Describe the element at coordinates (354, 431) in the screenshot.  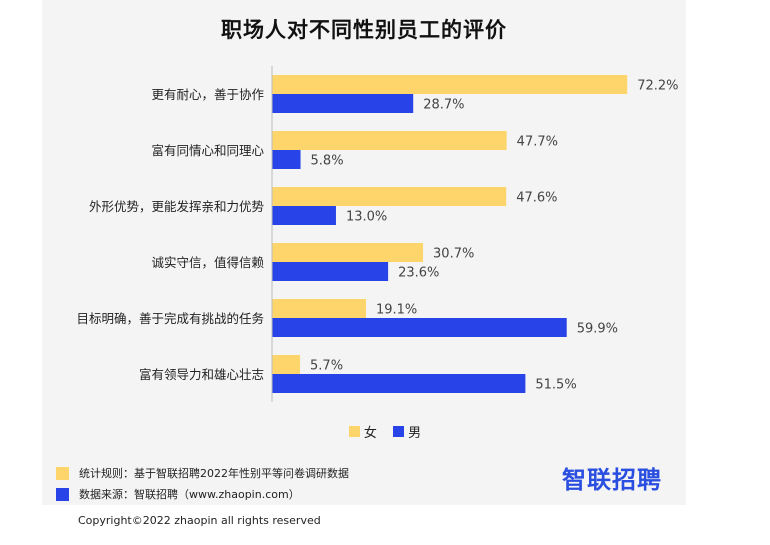
I see `legend-swatch-female` at that location.